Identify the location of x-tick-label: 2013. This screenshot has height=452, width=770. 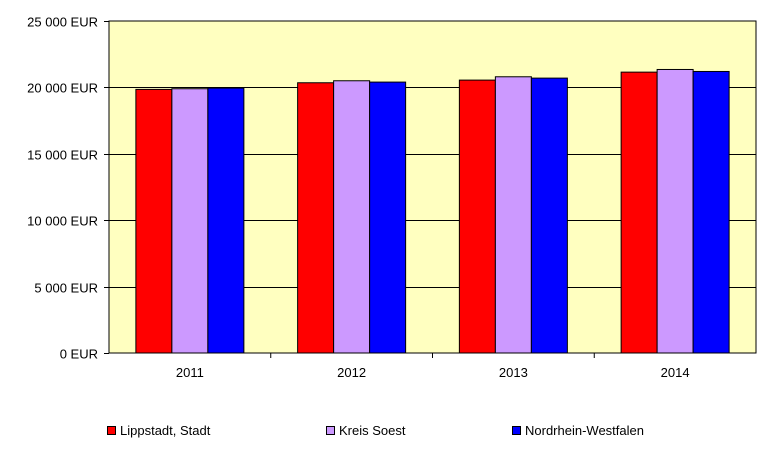
(513, 372).